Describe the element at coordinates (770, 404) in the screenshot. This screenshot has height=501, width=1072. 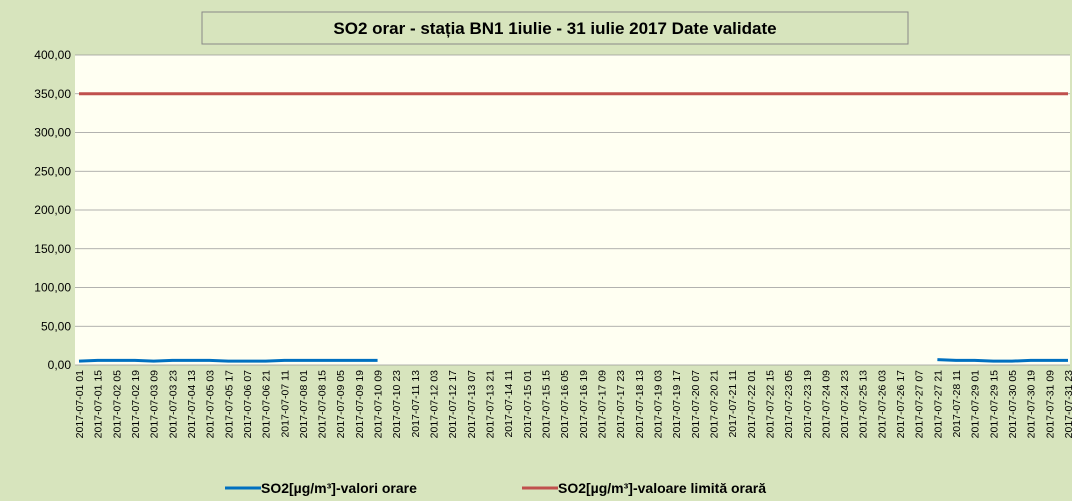
I see `x-tick-label: 2017-07-22 15` at that location.